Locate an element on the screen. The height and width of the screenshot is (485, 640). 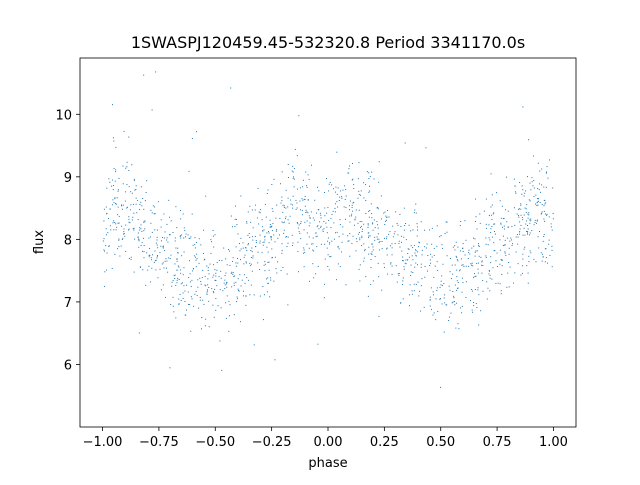
x-tick-label: 0.75 is located at coordinates (497, 442).